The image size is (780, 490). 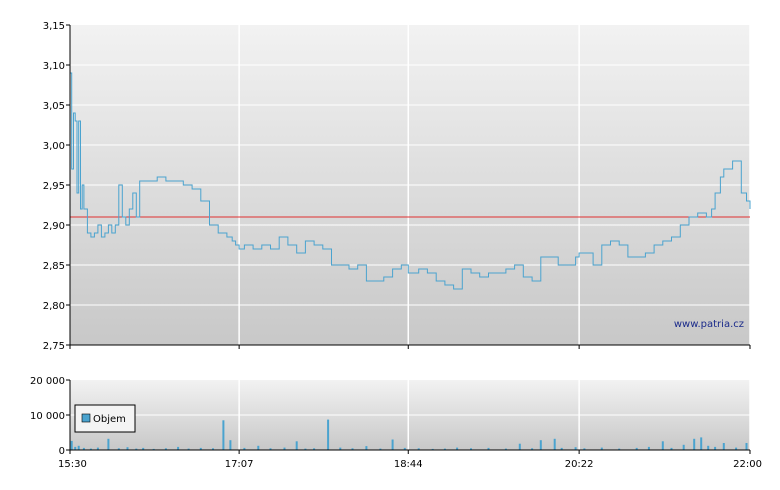 What do you see at coordinates (47, 381) in the screenshot?
I see `volume-y-tick-label: 20 000` at bounding box center [47, 381].